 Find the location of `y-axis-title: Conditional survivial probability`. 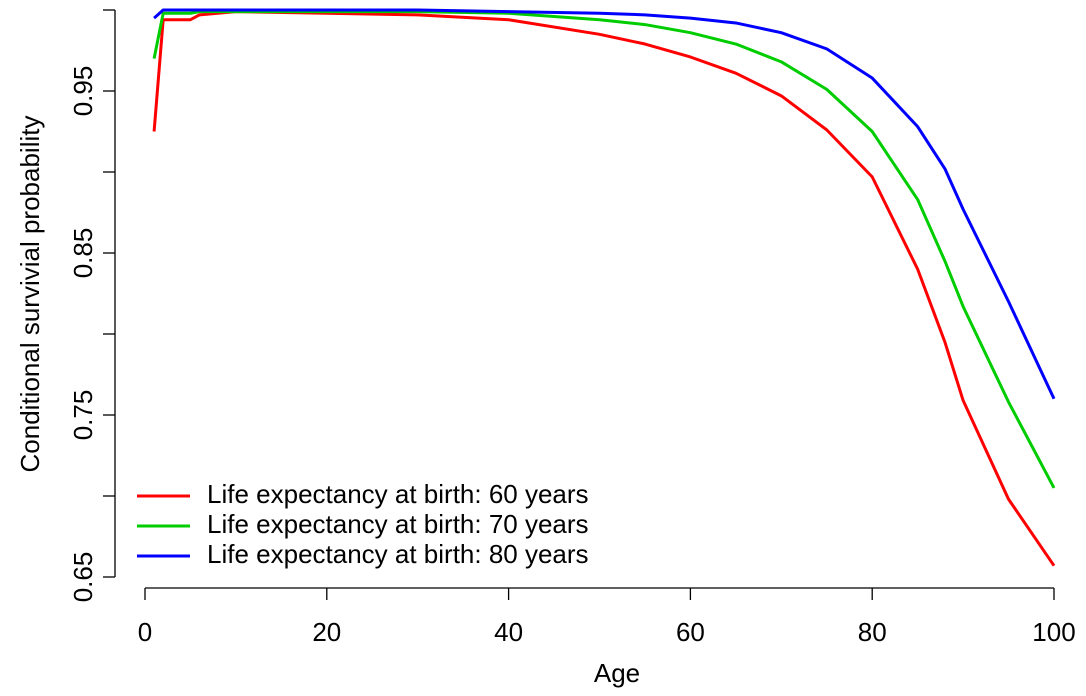

y-axis-title: Conditional survivial probability is located at coordinates (30, 294).